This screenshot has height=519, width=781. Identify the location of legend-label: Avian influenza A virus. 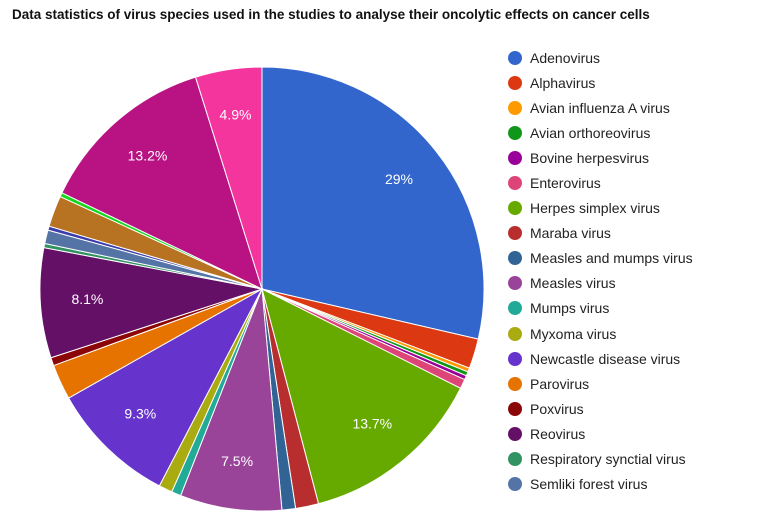
(600, 107).